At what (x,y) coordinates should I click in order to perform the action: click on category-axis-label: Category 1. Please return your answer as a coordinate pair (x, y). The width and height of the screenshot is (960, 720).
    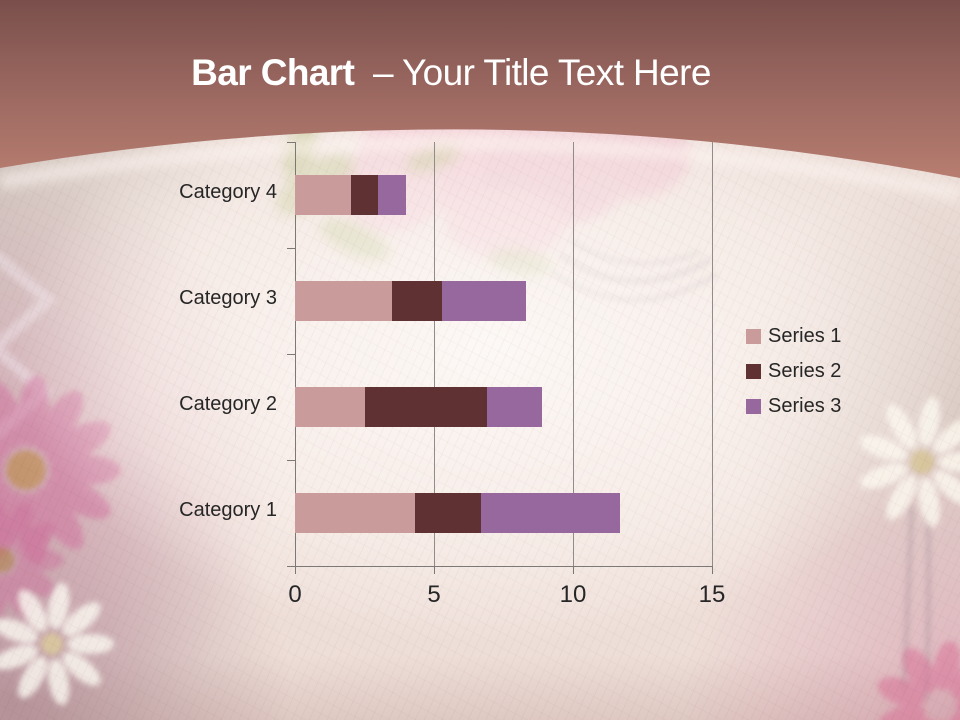
    Looking at the image, I should click on (228, 510).